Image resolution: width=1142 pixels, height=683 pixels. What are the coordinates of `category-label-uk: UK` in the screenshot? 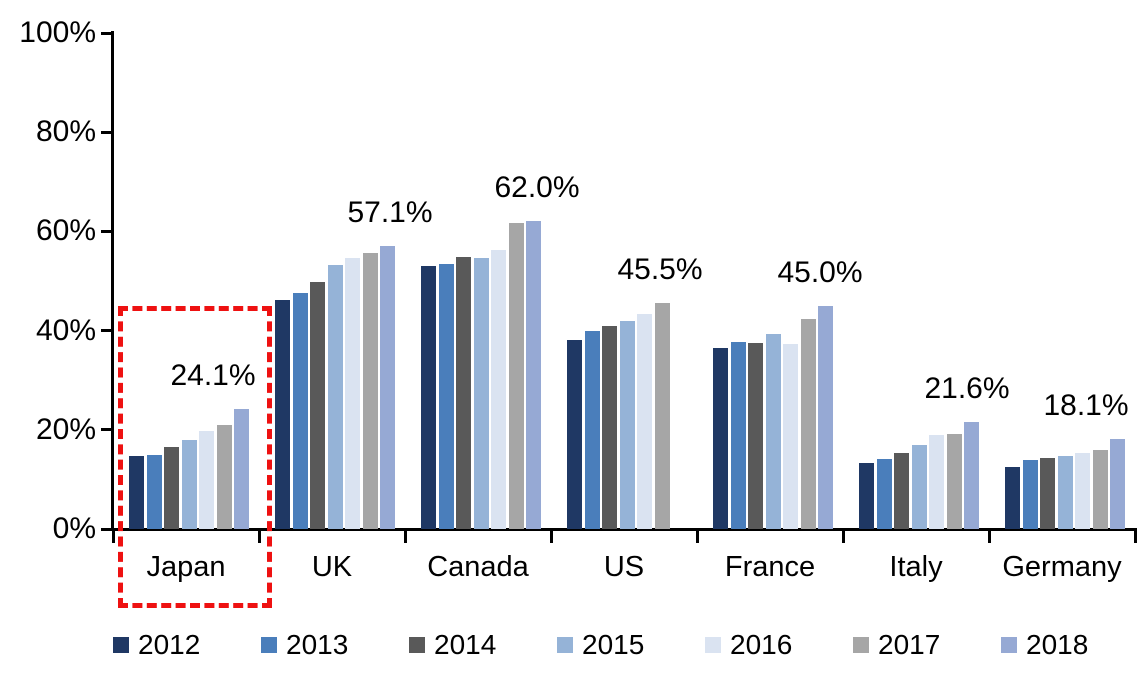 It's located at (332, 567).